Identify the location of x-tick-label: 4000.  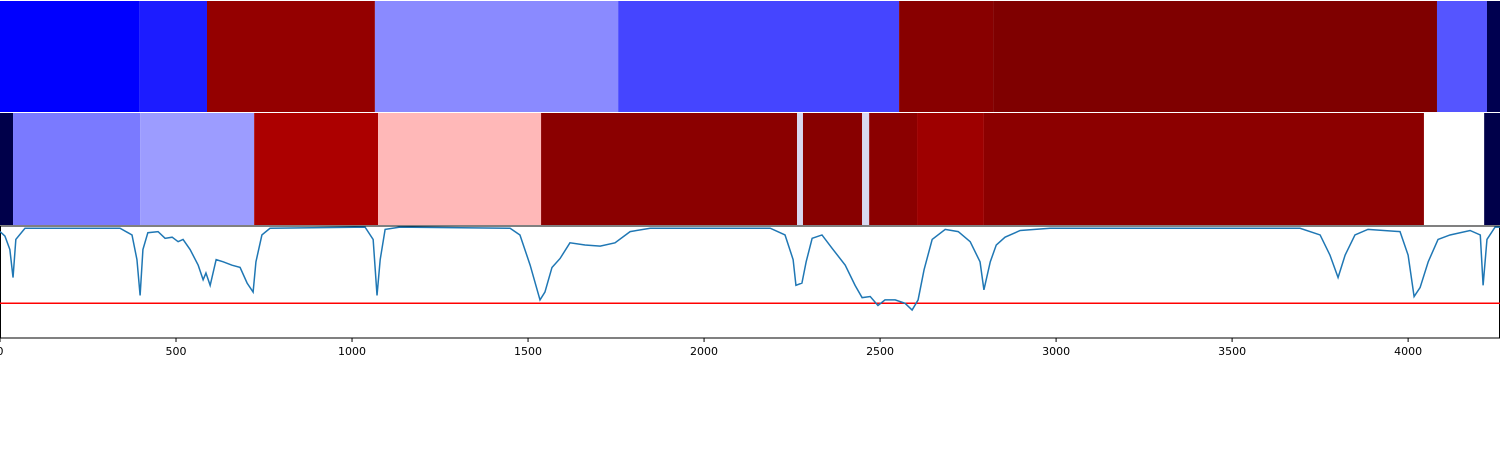
(1408, 351).